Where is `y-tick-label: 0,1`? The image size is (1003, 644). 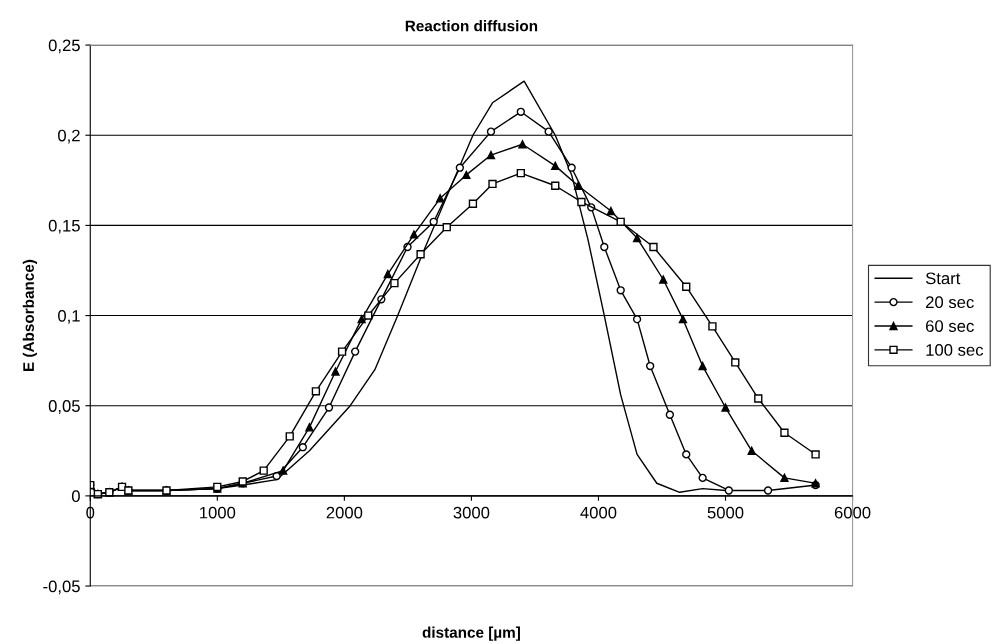 y-tick-label: 0,1 is located at coordinates (69, 316).